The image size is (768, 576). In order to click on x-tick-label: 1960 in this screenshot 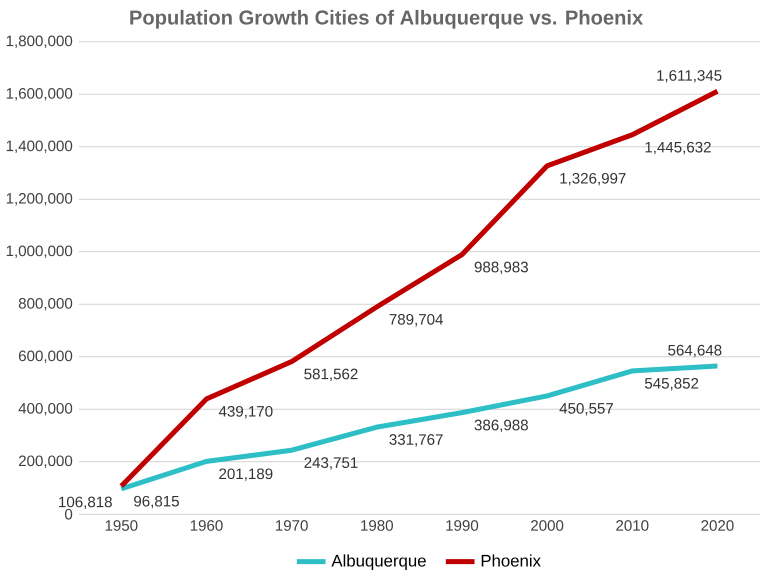, I will do `click(206, 525)`.